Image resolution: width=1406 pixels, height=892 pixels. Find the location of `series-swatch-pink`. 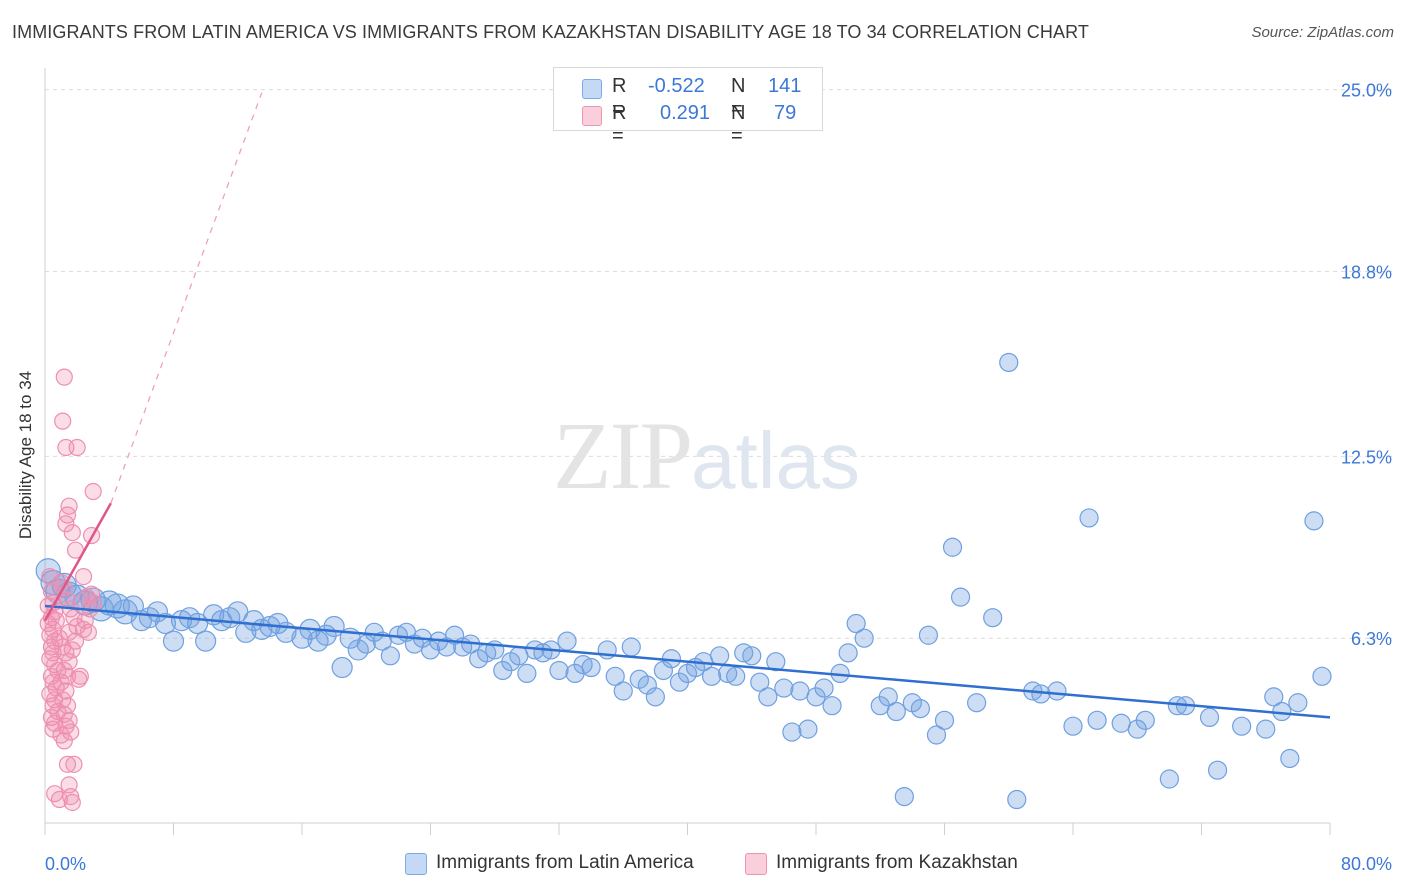

series-swatch-pink is located at coordinates (756, 864).